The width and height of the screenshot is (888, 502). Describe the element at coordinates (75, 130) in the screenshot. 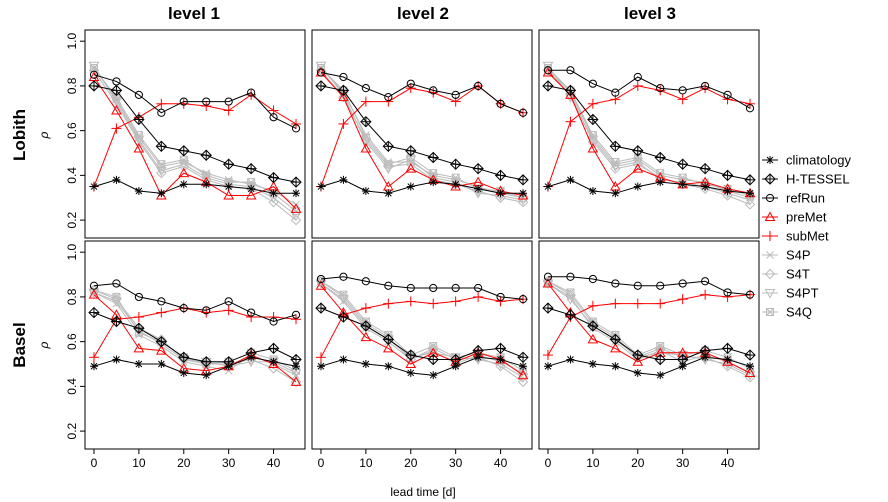

I see `y-axis: 0.2 0.4 0.6 0.8 1.0` at that location.